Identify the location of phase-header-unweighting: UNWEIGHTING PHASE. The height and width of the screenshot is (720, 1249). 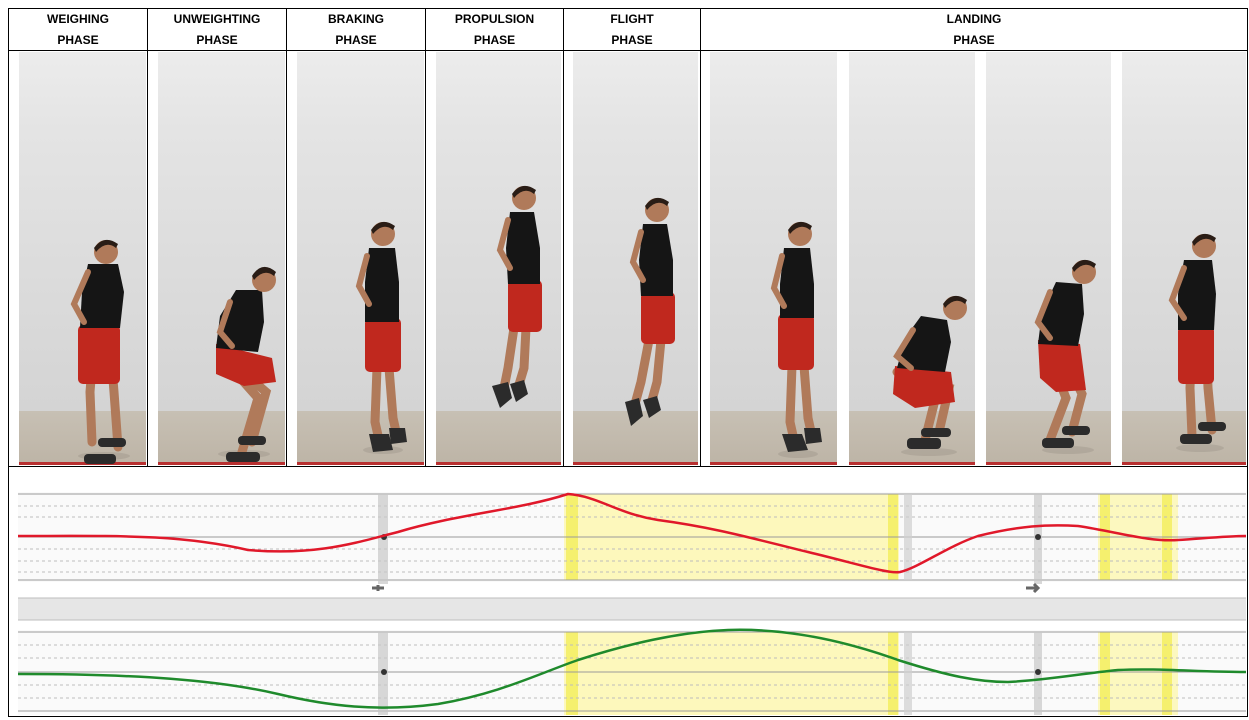
(217, 29).